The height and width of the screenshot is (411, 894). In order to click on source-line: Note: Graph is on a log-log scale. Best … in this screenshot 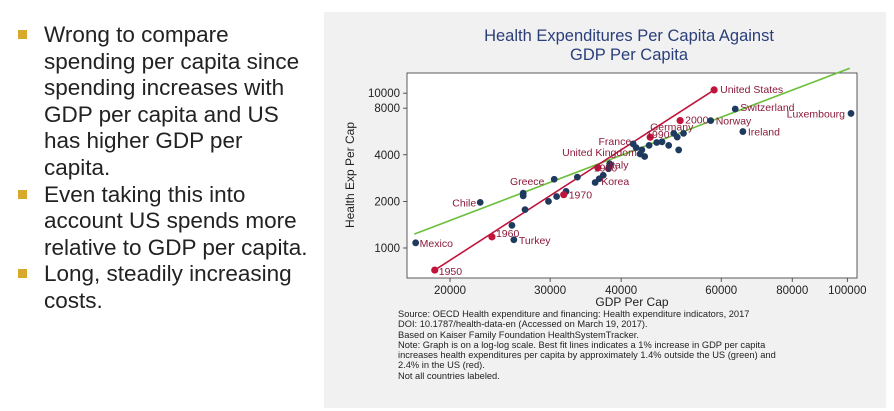, I will do `click(582, 344)`.